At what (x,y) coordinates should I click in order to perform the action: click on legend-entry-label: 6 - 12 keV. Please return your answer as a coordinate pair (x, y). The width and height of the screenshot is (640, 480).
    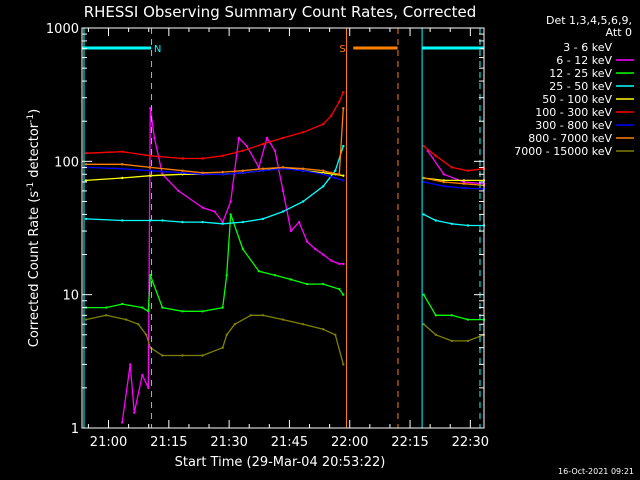
    Looking at the image, I should click on (584, 60).